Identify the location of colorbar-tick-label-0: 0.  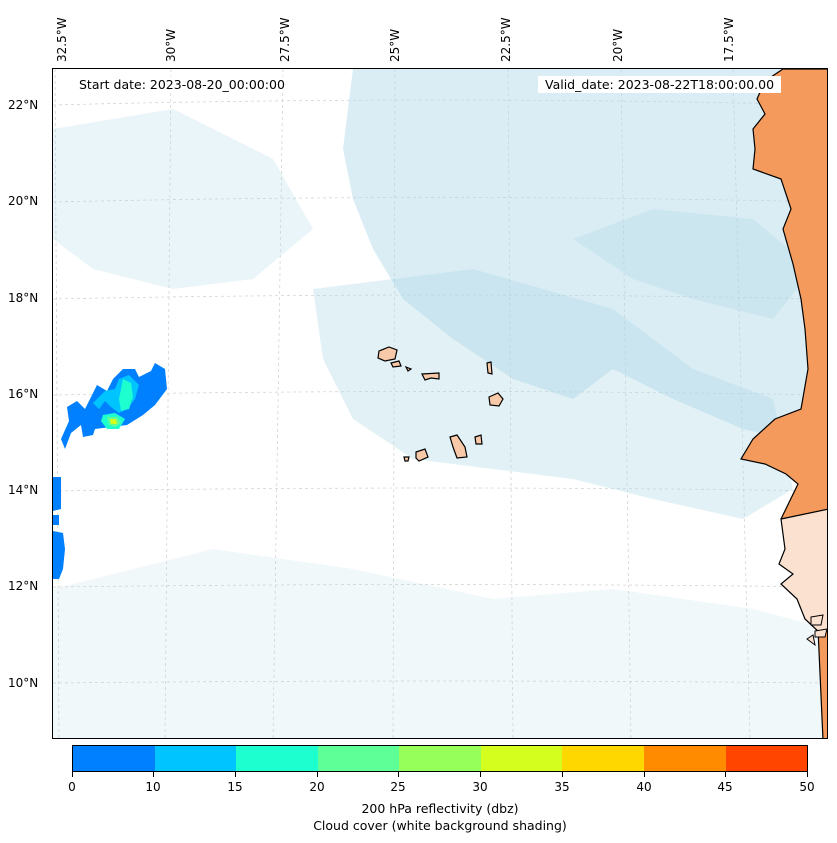
(72, 787).